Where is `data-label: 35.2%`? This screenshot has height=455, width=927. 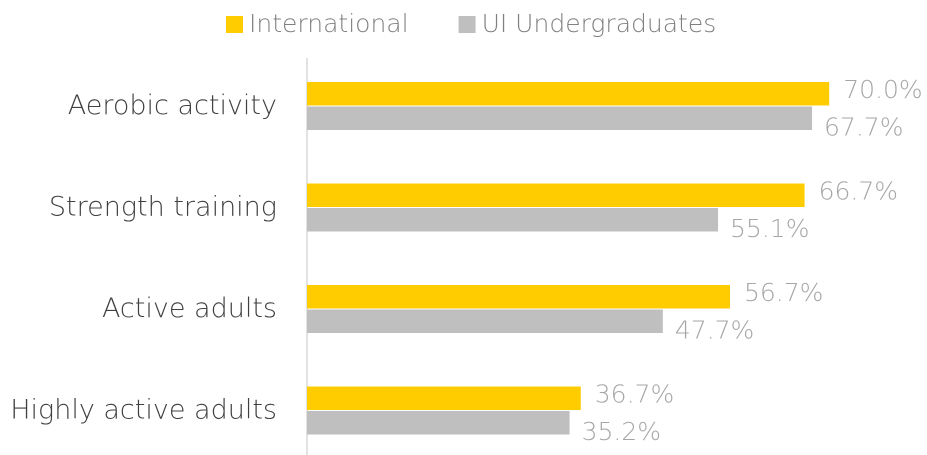
data-label: 35.2% is located at coordinates (621, 431).